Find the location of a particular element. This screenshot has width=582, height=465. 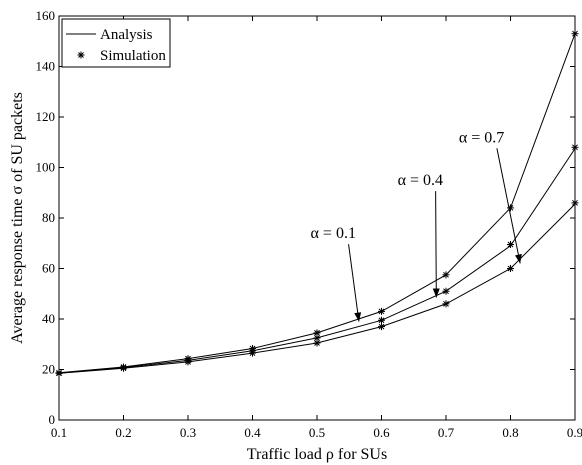

legend-simulation-label: Simulation is located at coordinates (133, 56).